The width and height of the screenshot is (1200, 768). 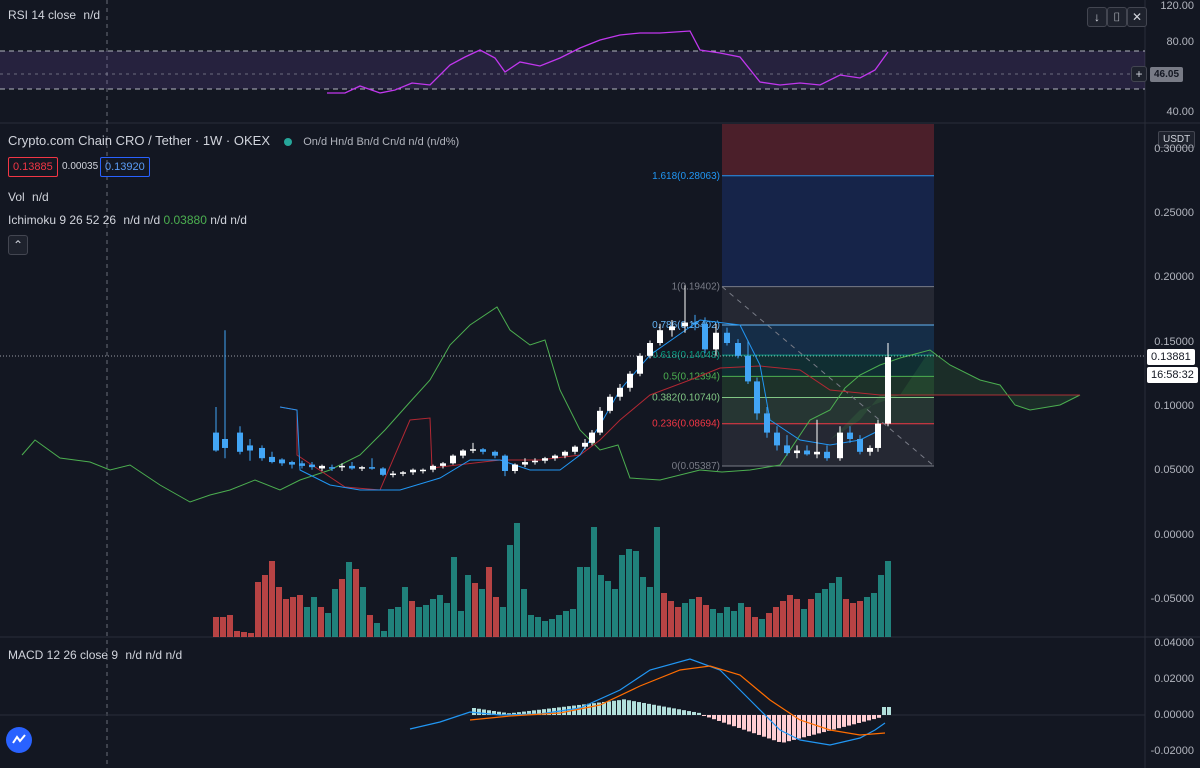 I want to click on move-down-button: ↓, so click(x=1097, y=17).